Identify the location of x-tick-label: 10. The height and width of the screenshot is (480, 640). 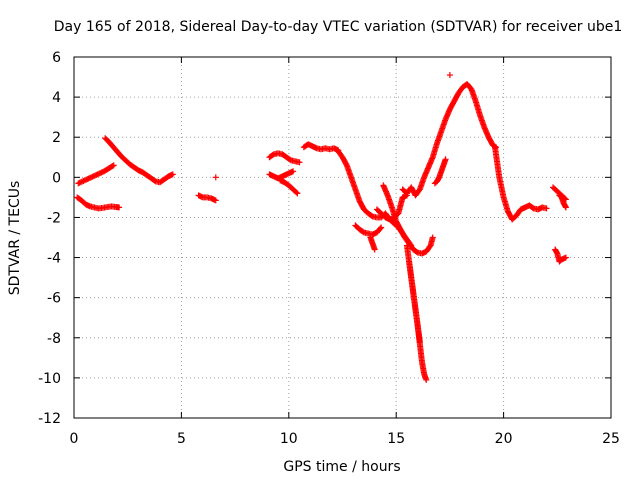
(289, 439).